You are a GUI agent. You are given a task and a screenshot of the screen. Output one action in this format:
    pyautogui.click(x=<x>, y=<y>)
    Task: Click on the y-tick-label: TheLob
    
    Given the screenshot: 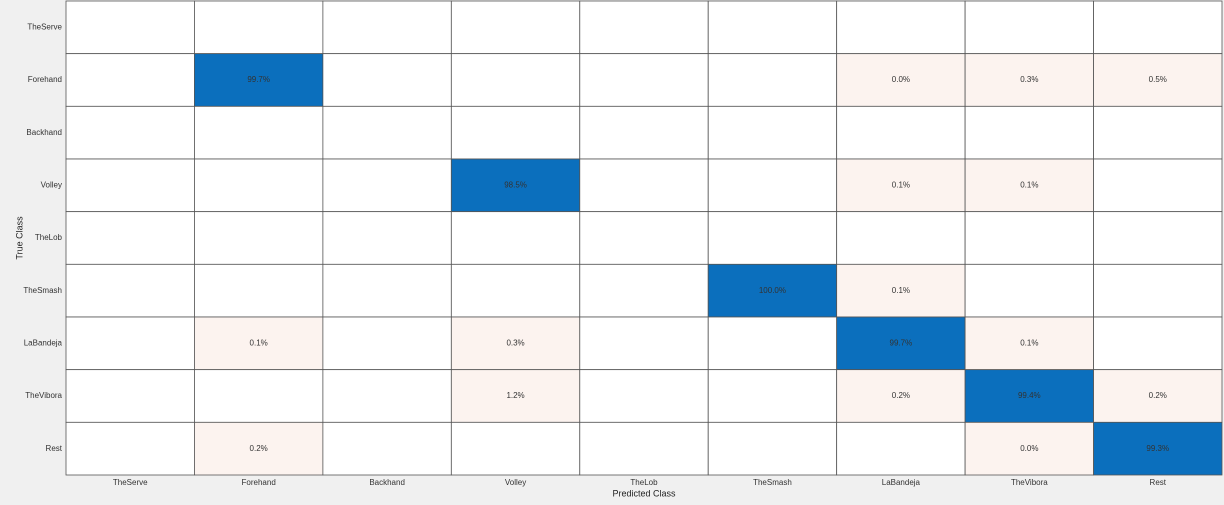 What is the action you would take?
    pyautogui.click(x=49, y=237)
    